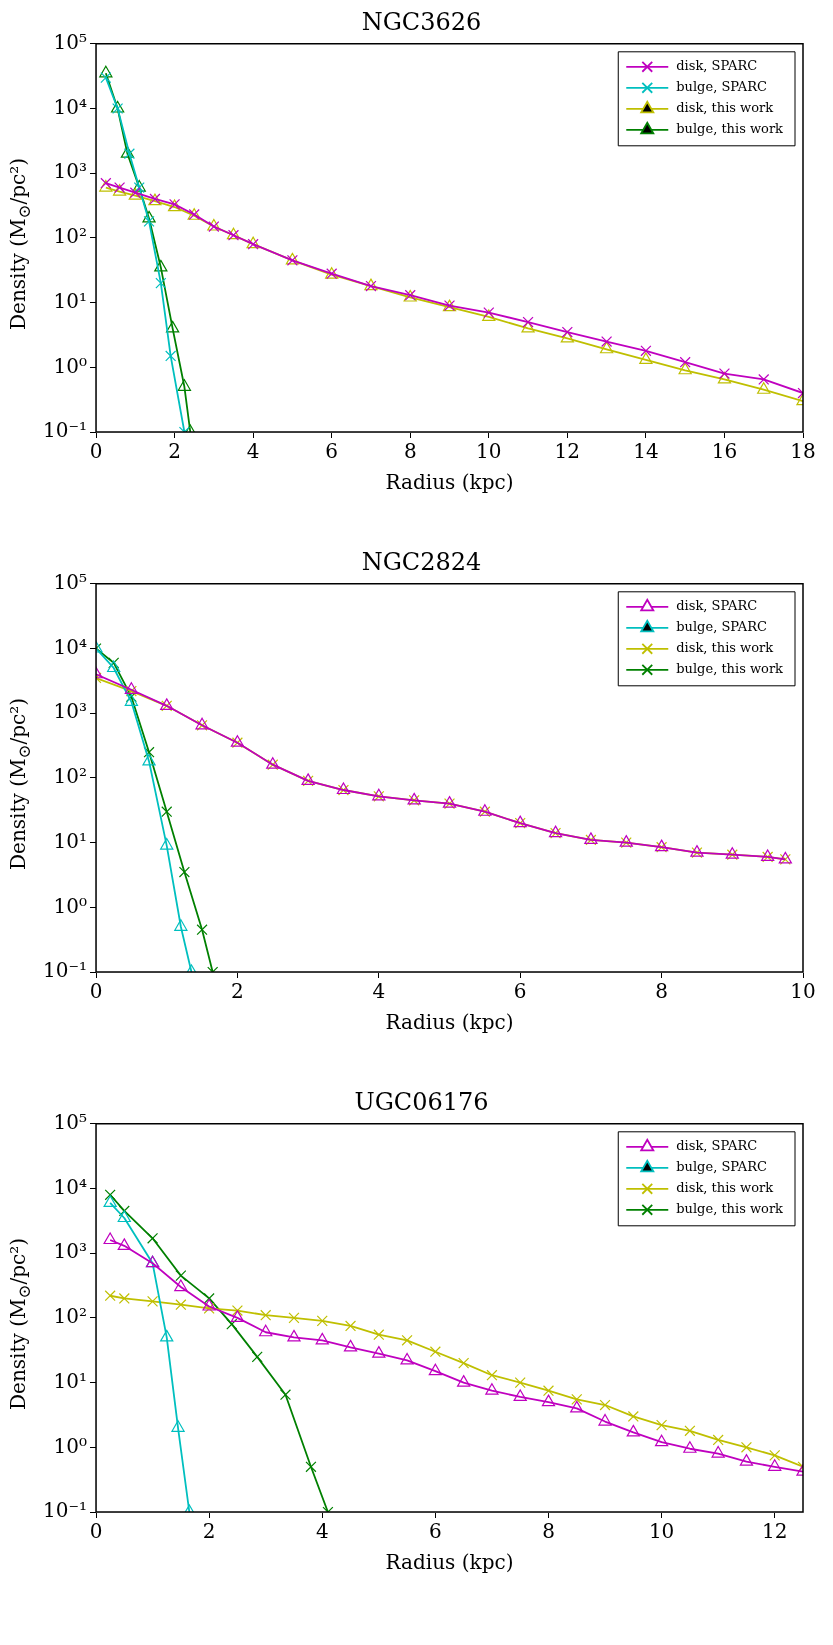  What do you see at coordinates (646, 451) in the screenshot?
I see `x-tick-label: 14` at bounding box center [646, 451].